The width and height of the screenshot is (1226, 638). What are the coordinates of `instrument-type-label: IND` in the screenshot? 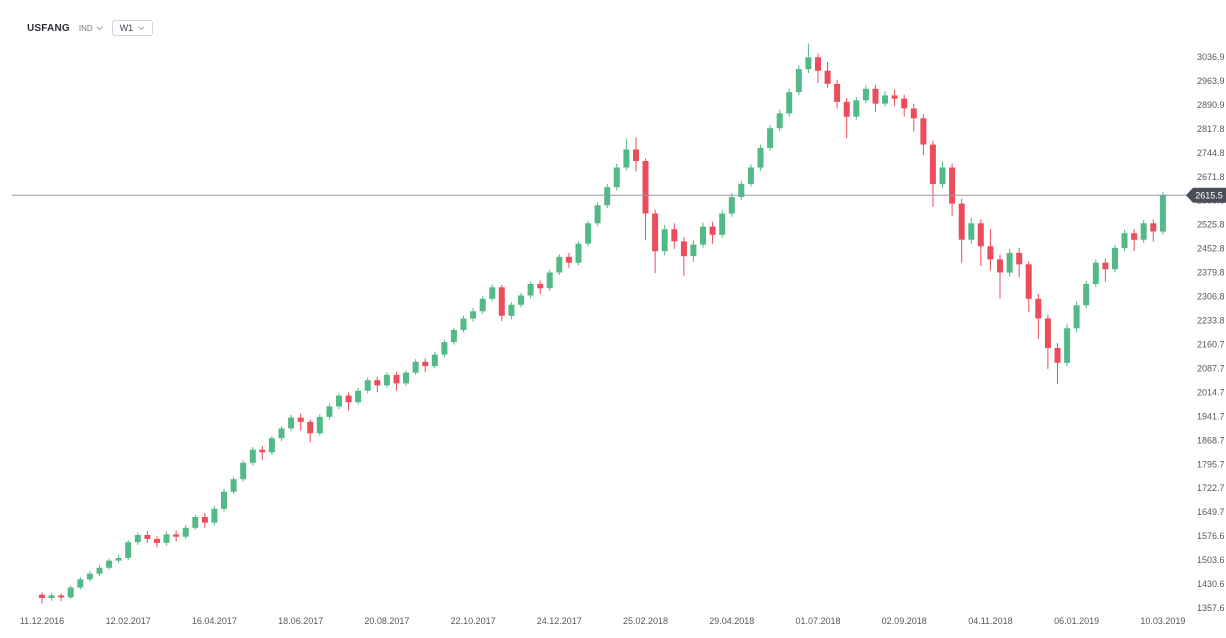 It's located at (85, 28).